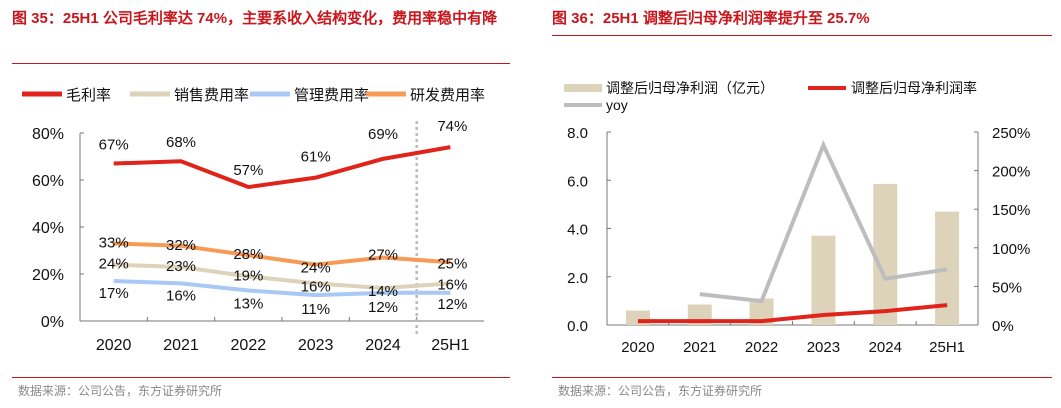  I want to click on left-footer-rule, so click(261, 377).